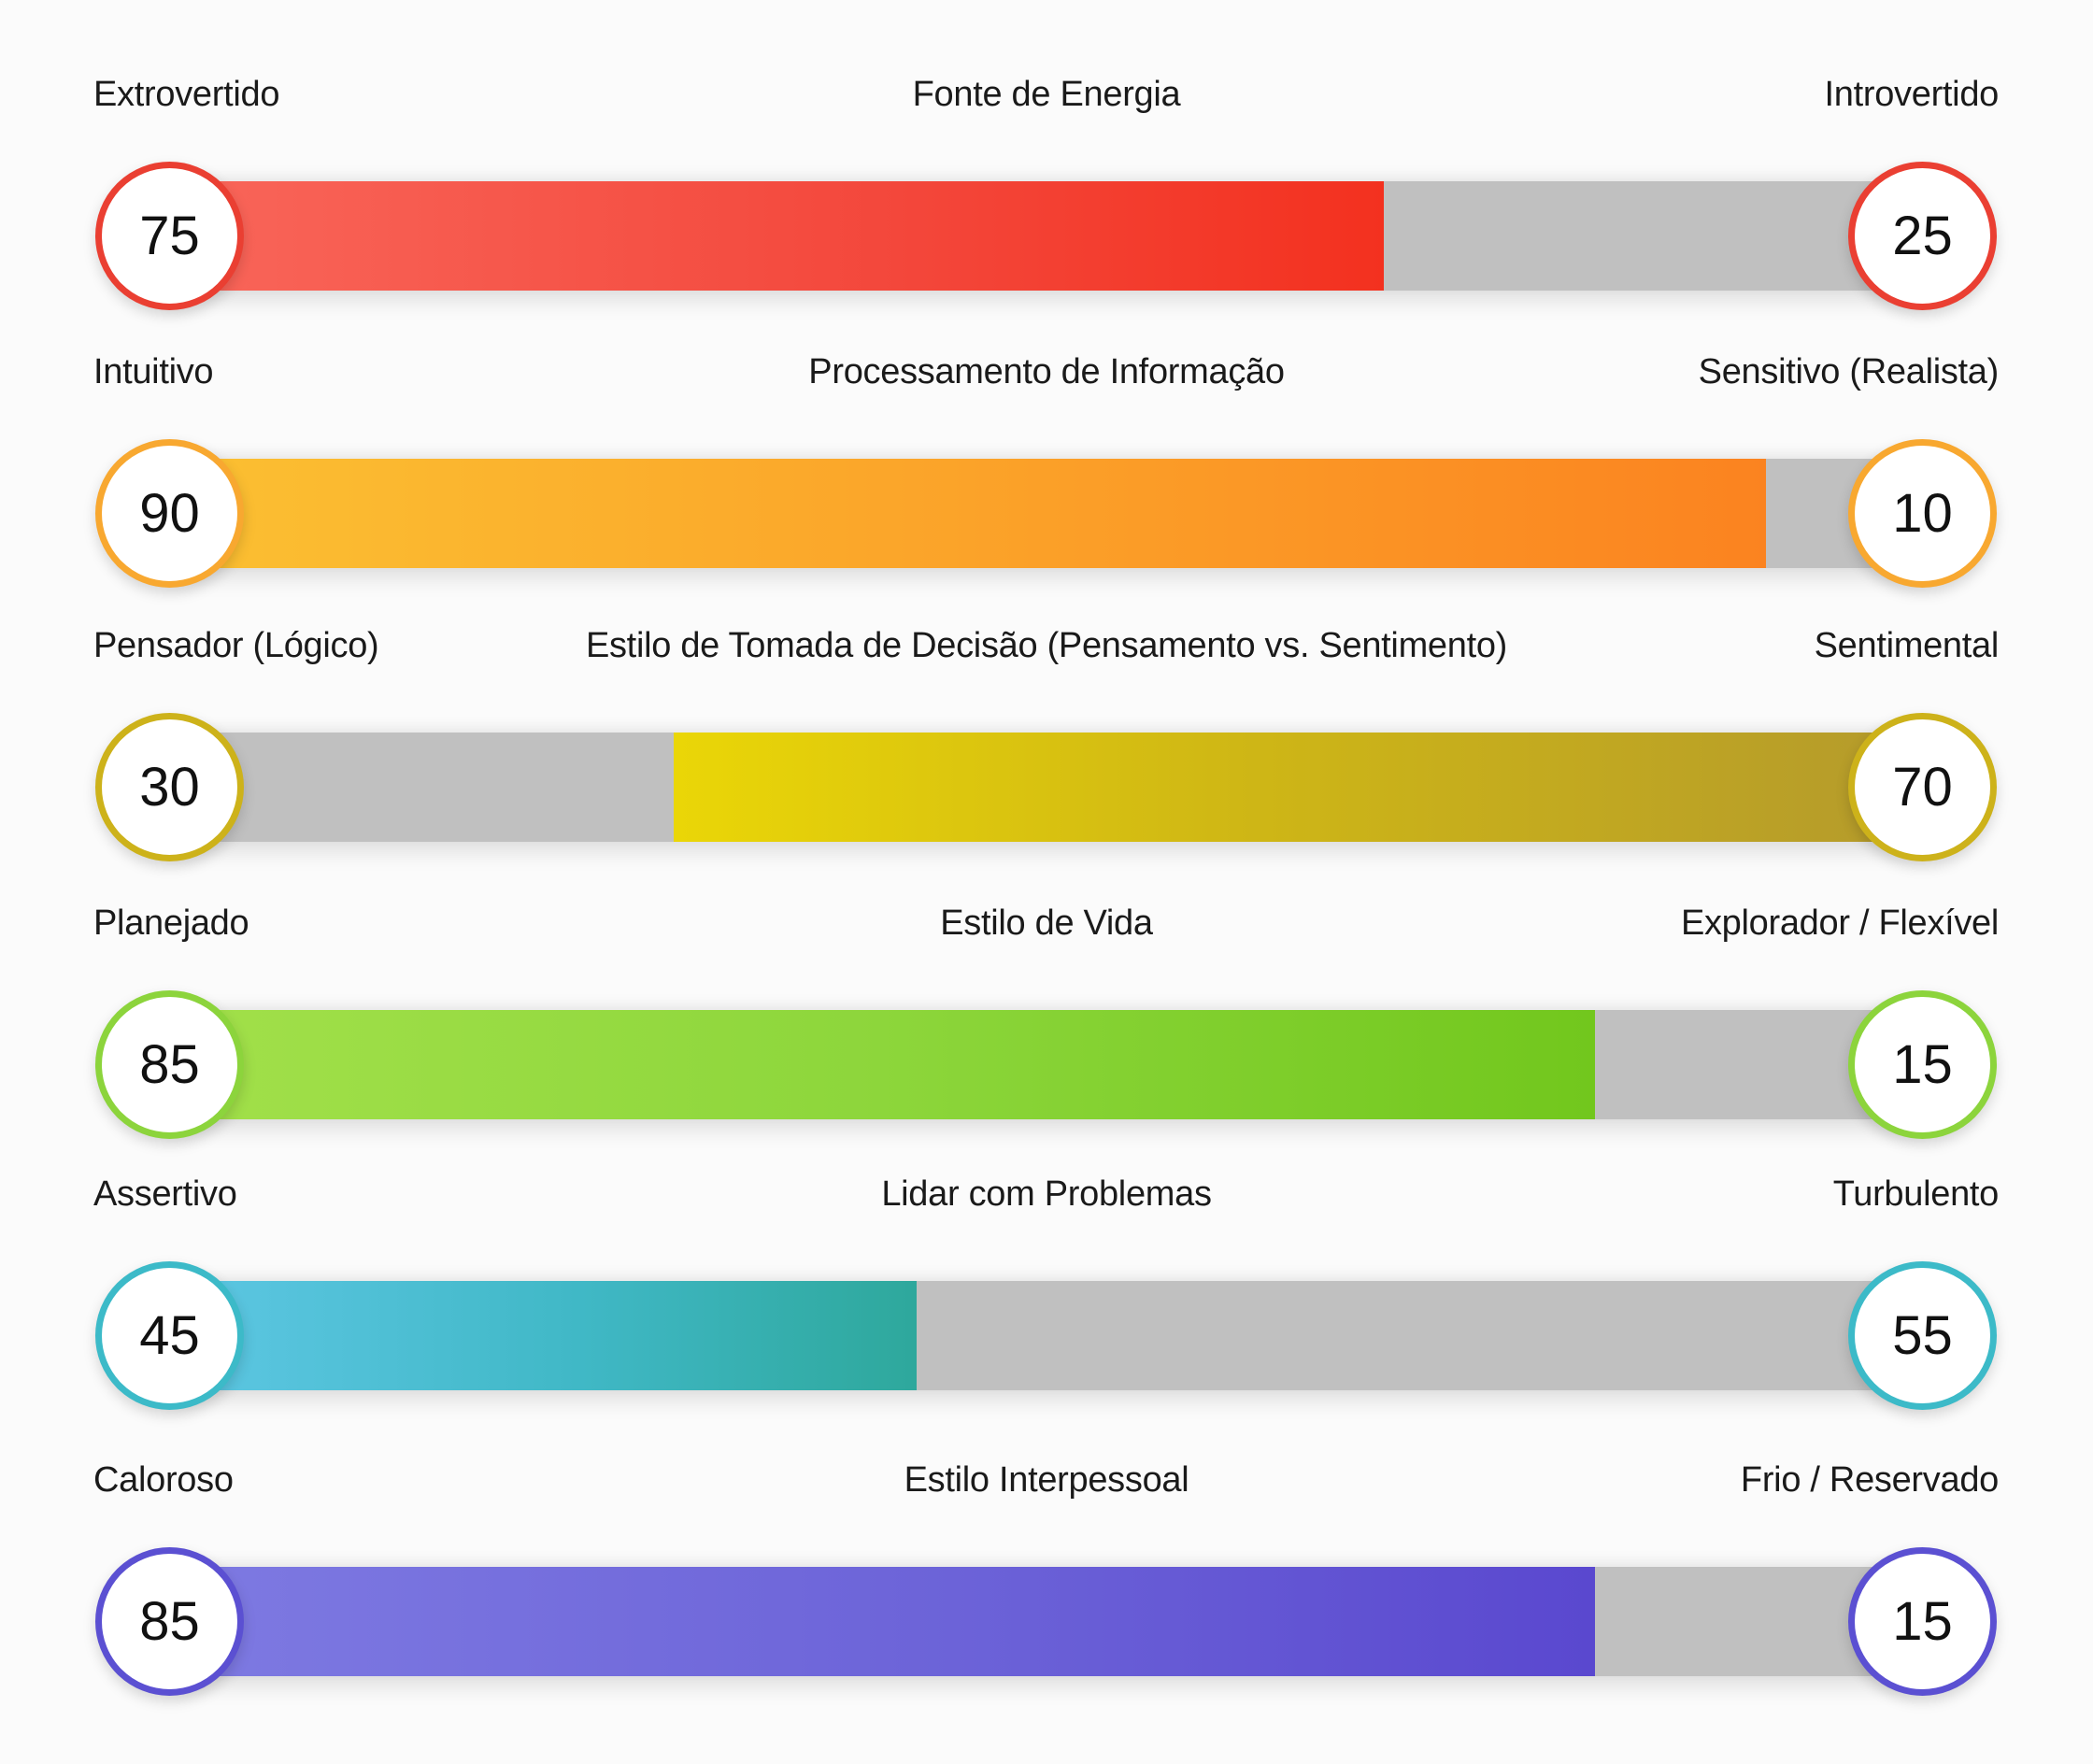 The width and height of the screenshot is (2093, 1764). I want to click on dimension-title: Processamento de Informação, so click(1046, 371).